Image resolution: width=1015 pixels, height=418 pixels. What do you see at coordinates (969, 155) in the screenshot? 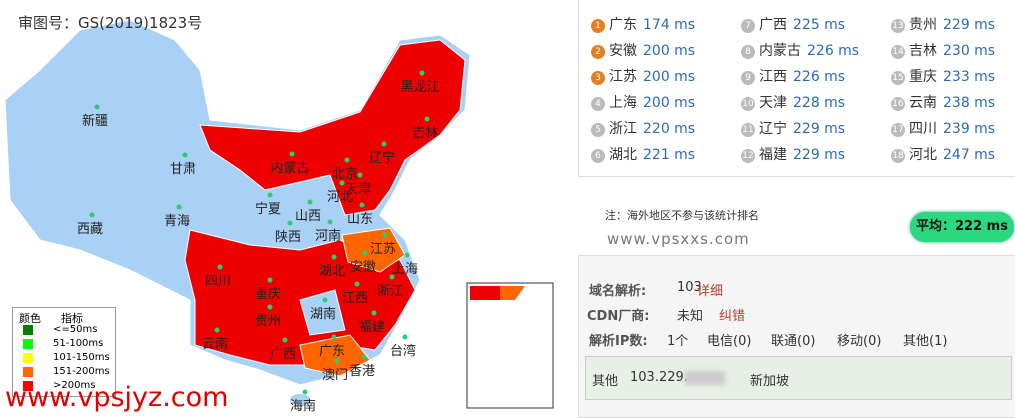
I see `rank-value: 247 ms` at bounding box center [969, 155].